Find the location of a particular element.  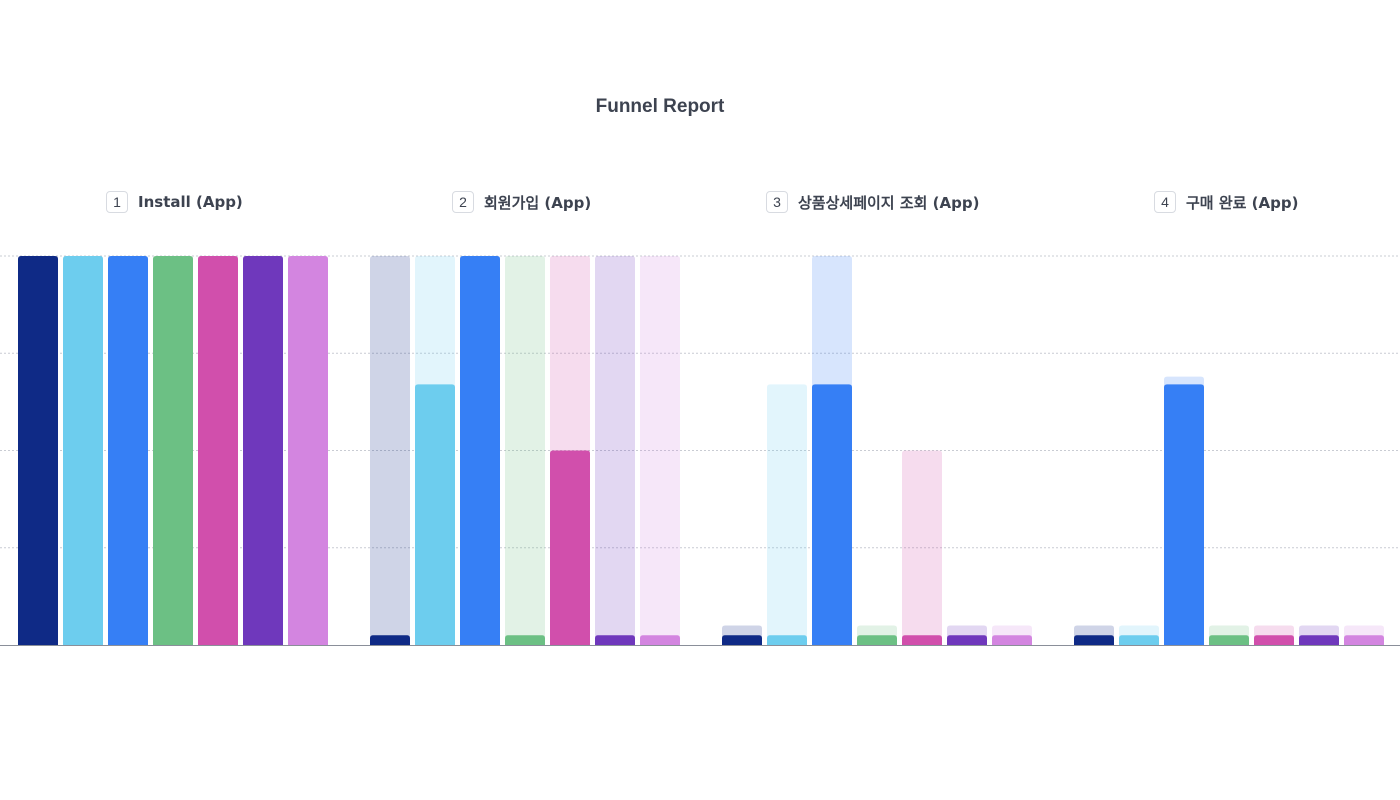

step-label: Install (App) is located at coordinates (190, 202).